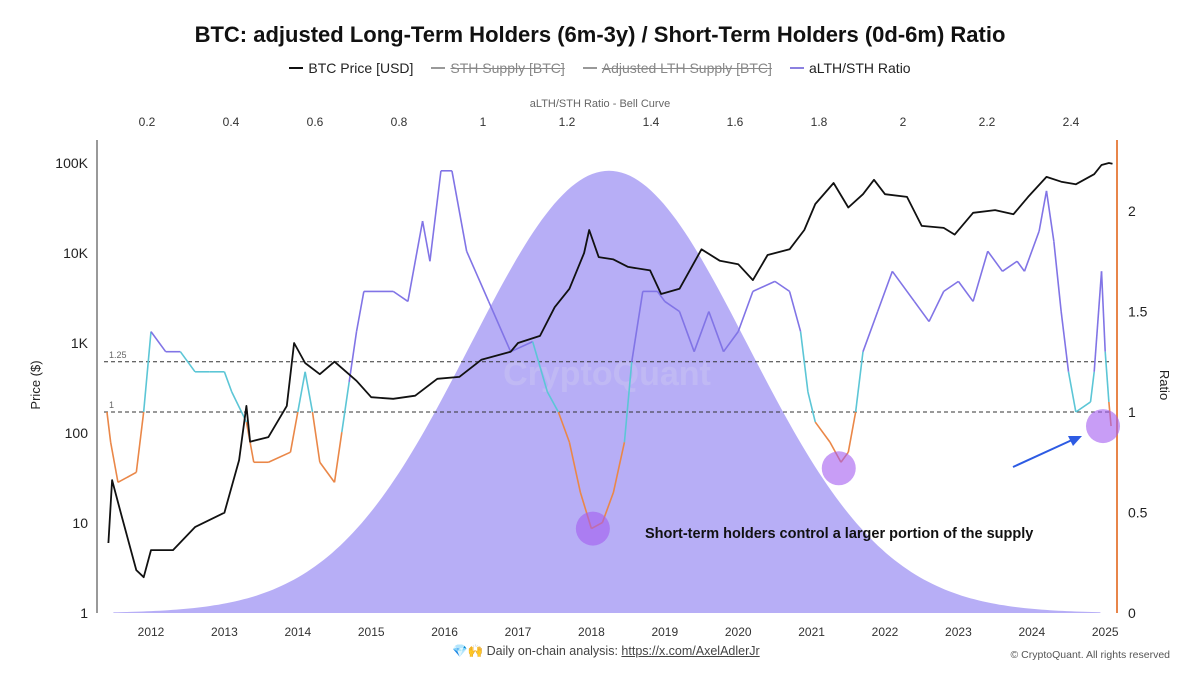  I want to click on legend-item-price: BTC Price [USD], so click(351, 68).